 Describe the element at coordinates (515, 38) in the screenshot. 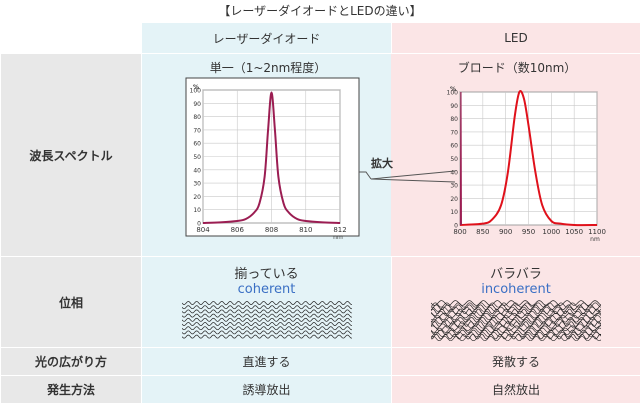

I see `header-led: LED` at that location.